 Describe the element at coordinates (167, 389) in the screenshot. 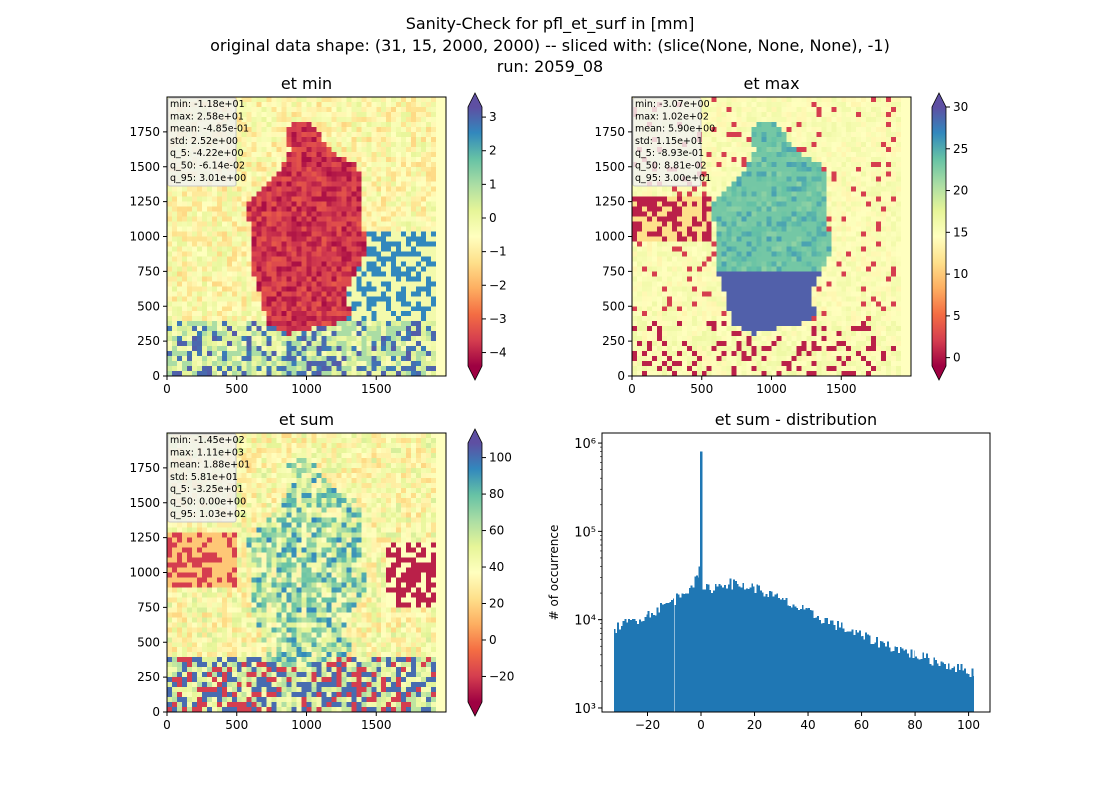

I see `x-tick-label: 0` at that location.